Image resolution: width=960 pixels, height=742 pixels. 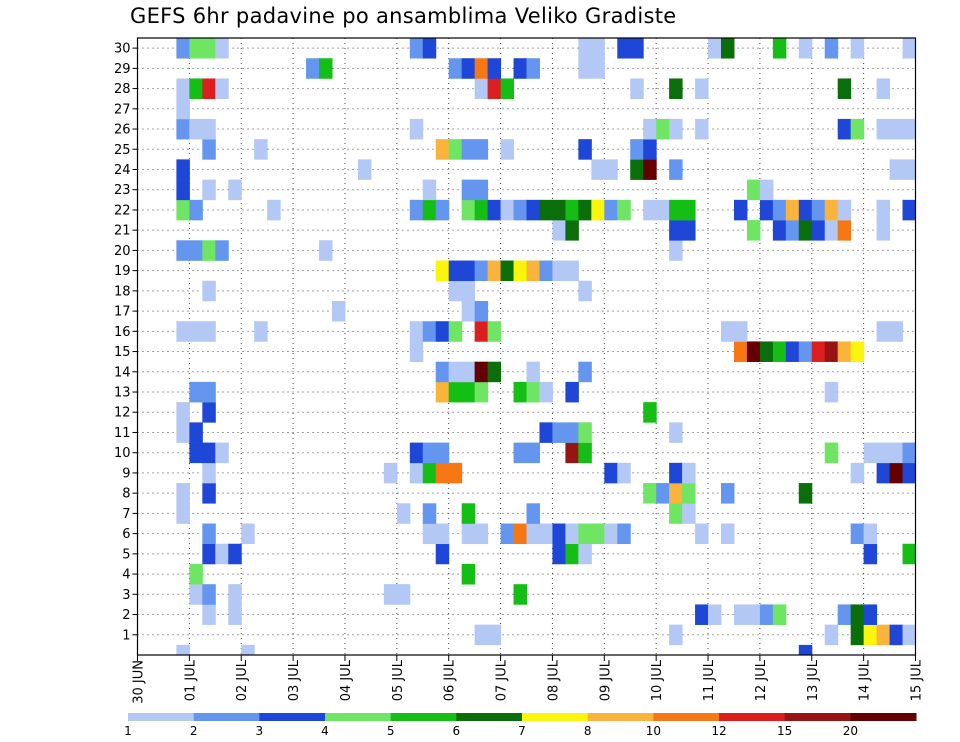 What do you see at coordinates (122, 251) in the screenshot?
I see `y-tick-label: 20` at bounding box center [122, 251].